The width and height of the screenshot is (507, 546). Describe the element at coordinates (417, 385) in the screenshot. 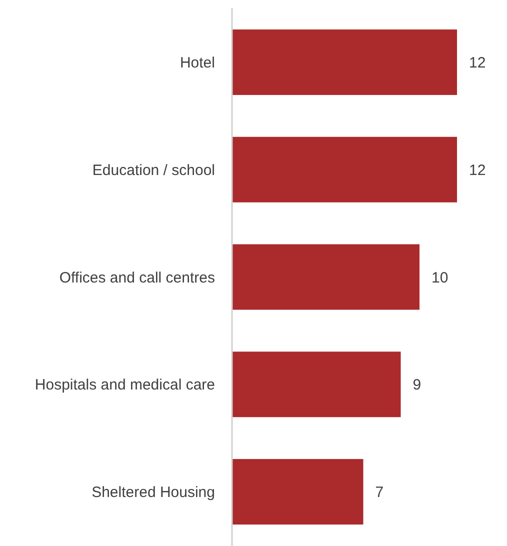

I see `data-label: 9` at that location.